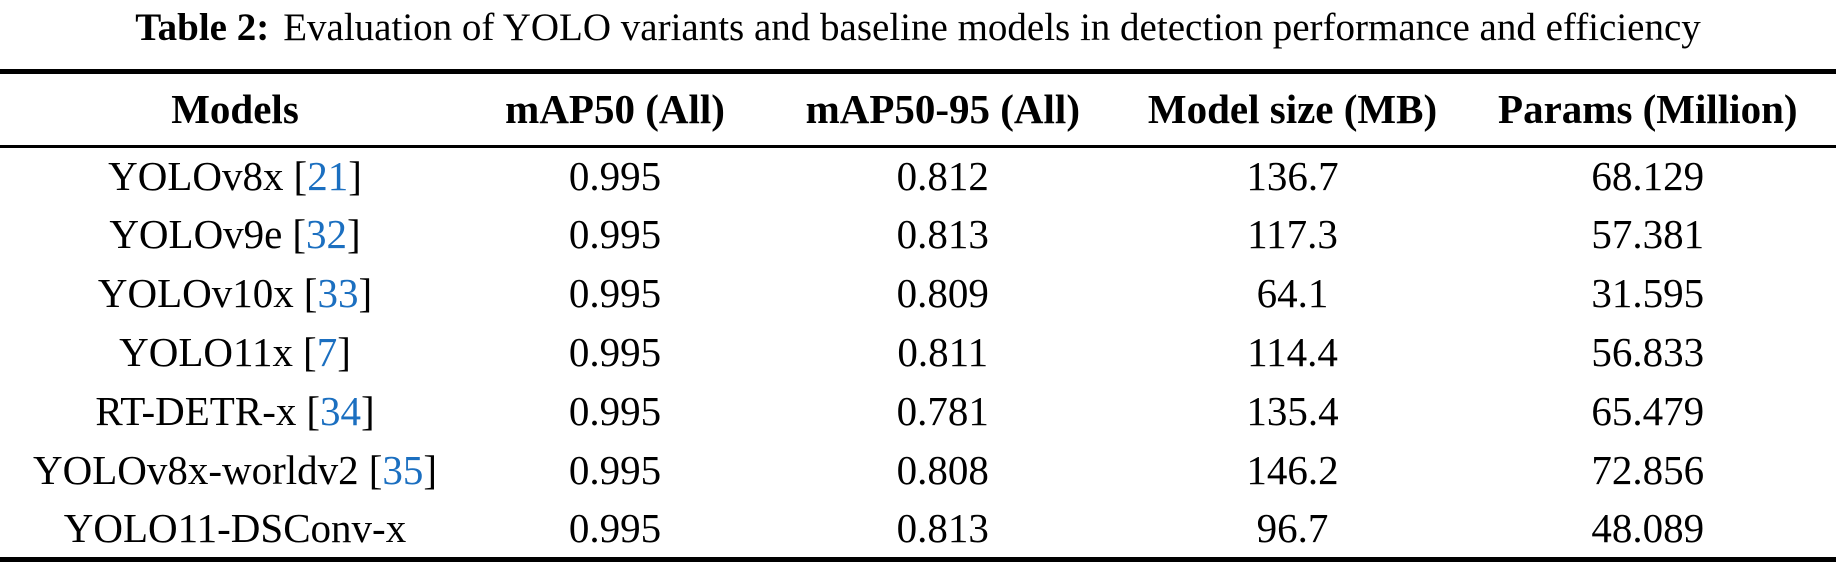 The image size is (1836, 574). Describe the element at coordinates (196, 176) in the screenshot. I see `model-name: YOLOv8x` at that location.